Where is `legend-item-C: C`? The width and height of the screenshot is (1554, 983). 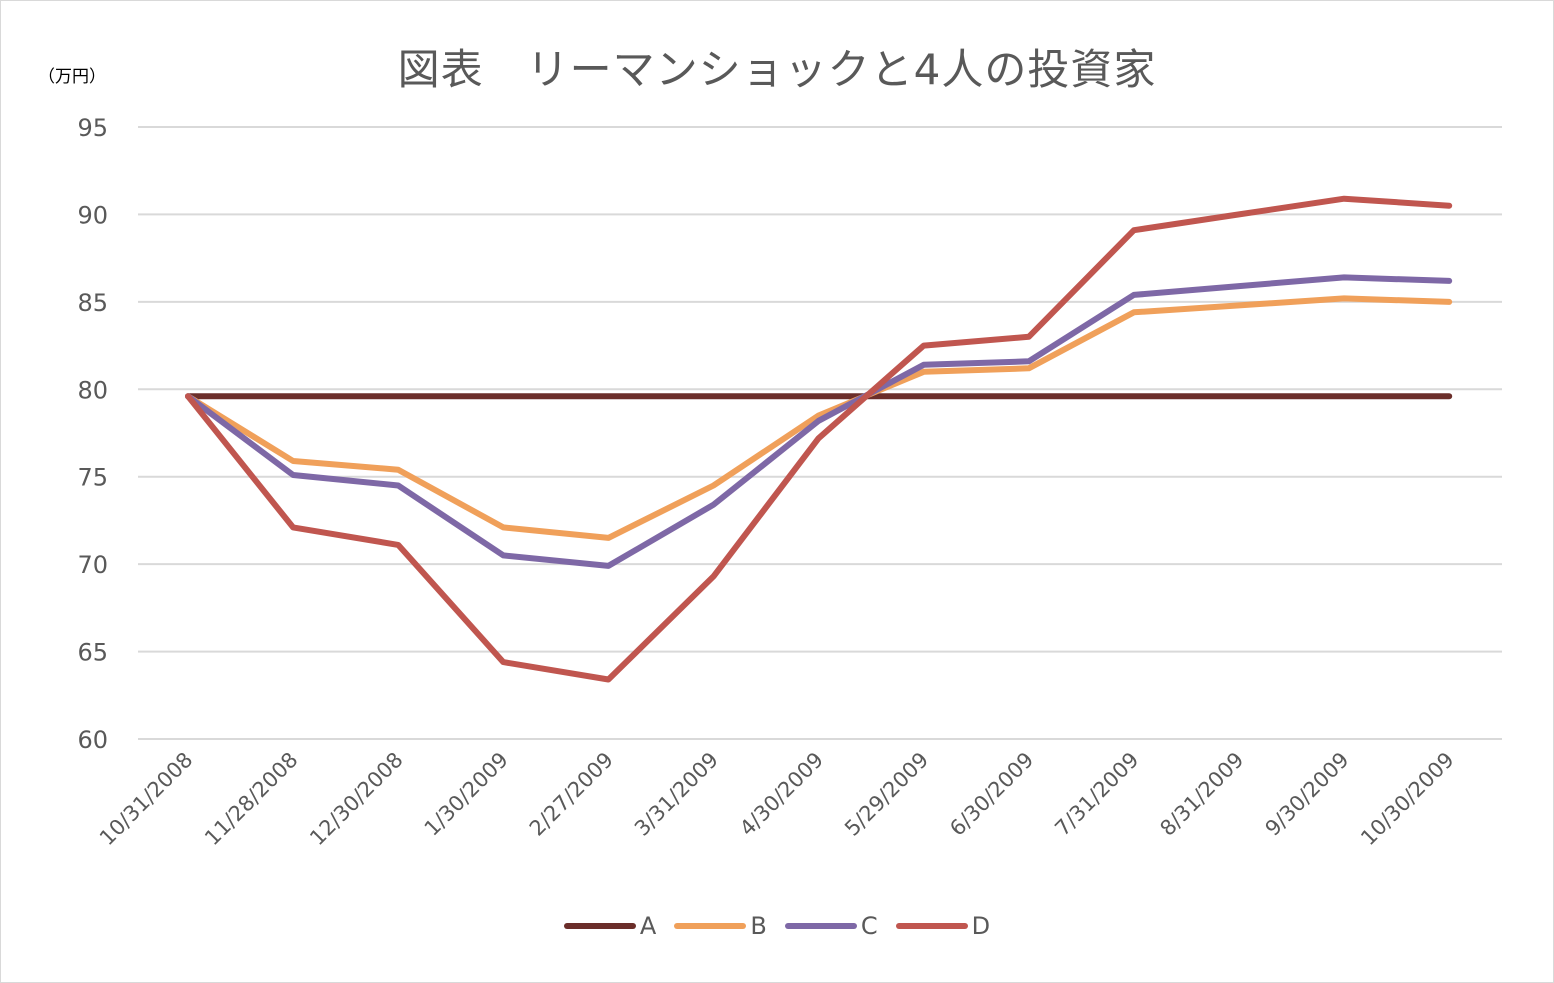 legend-item-C: C is located at coordinates (831, 926).